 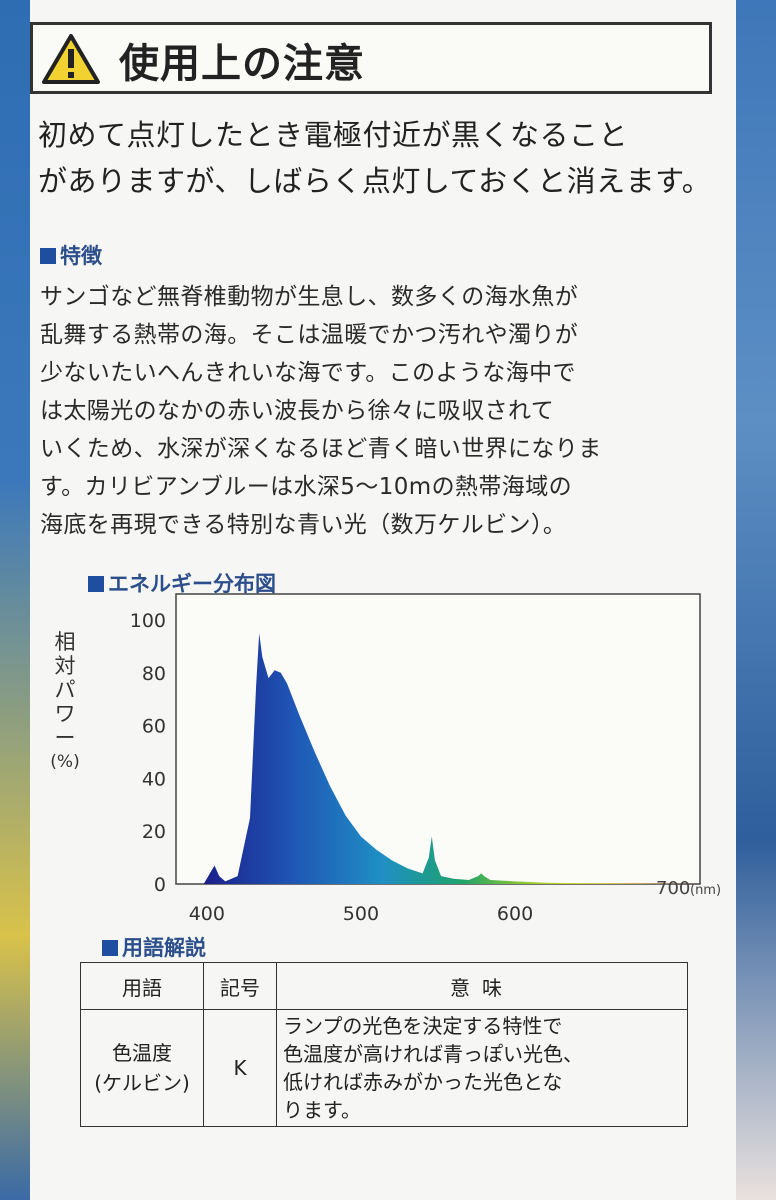 I want to click on header-term: 用語, so click(x=142, y=986).